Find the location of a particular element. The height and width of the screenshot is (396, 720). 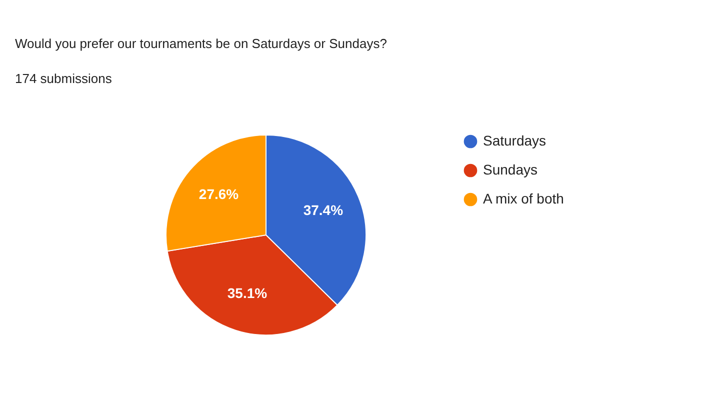

data-label: 35.1% is located at coordinates (247, 293).